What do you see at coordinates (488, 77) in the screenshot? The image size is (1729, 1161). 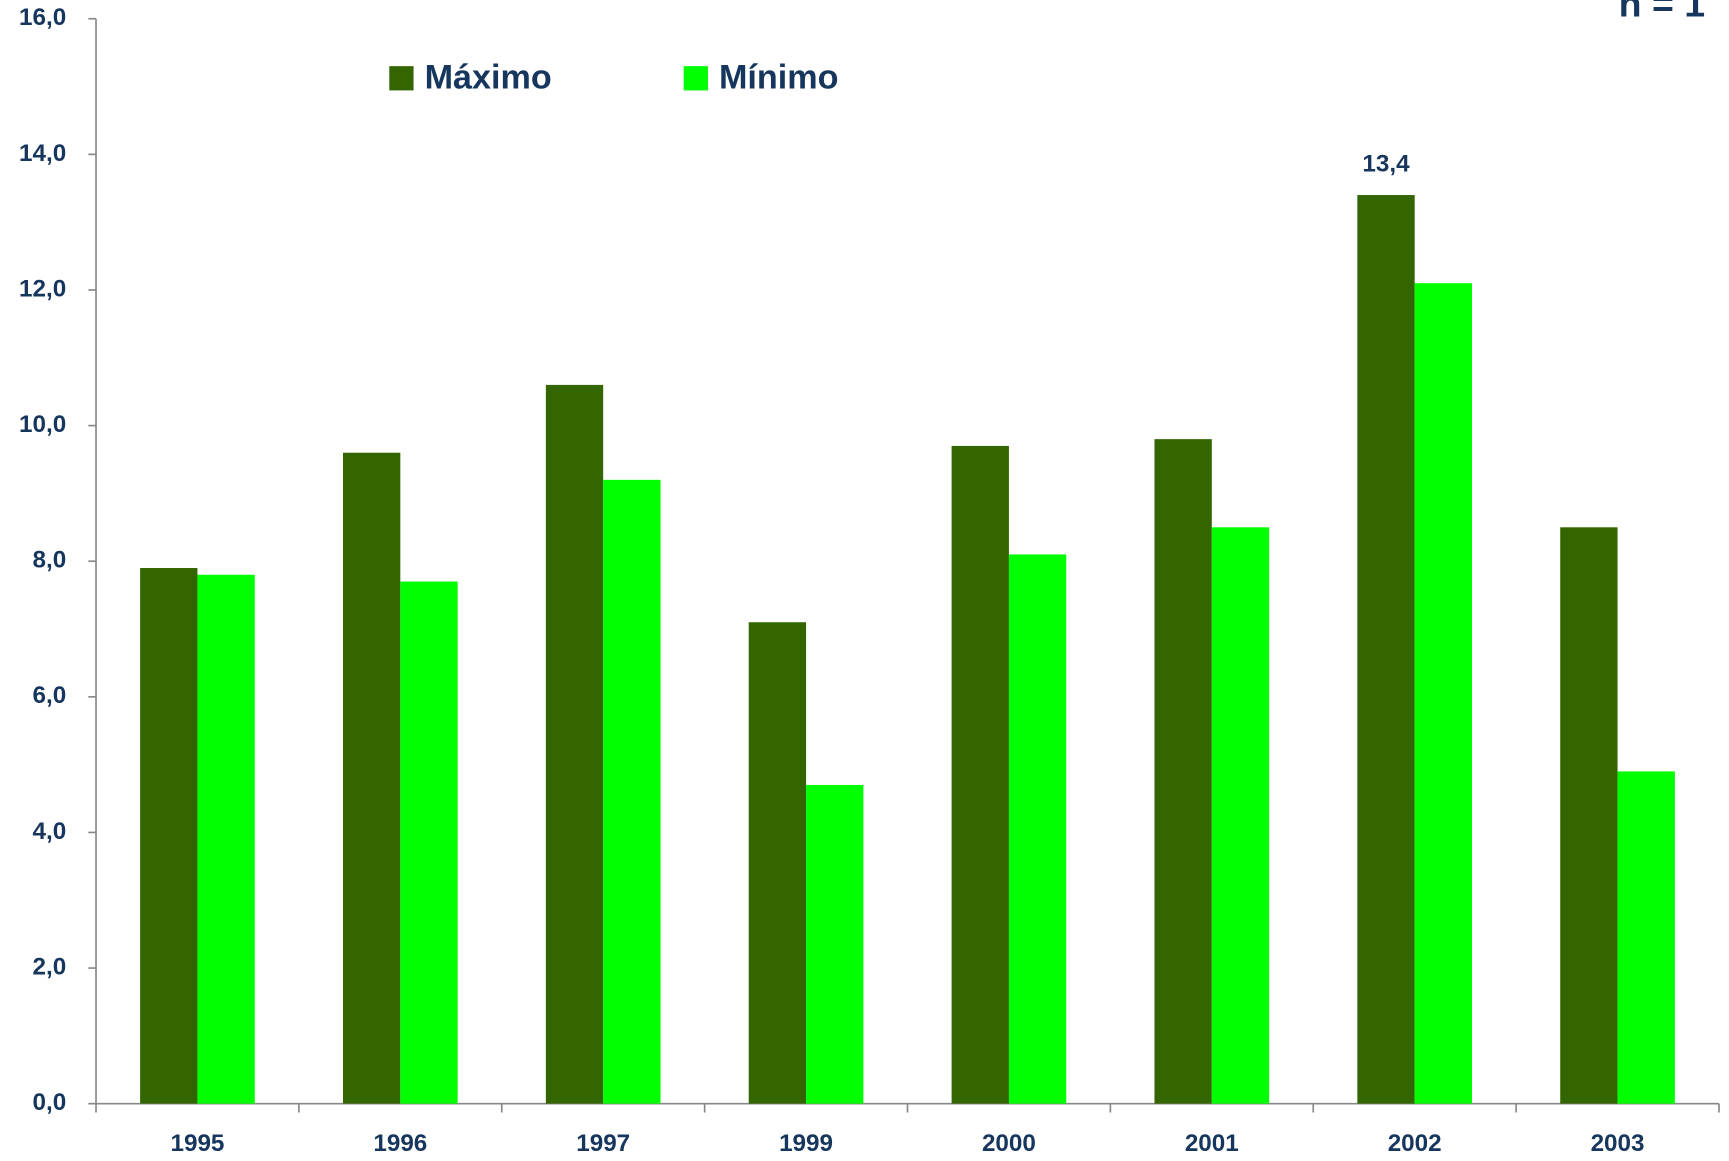 I see `legend-label: Máximo` at bounding box center [488, 77].